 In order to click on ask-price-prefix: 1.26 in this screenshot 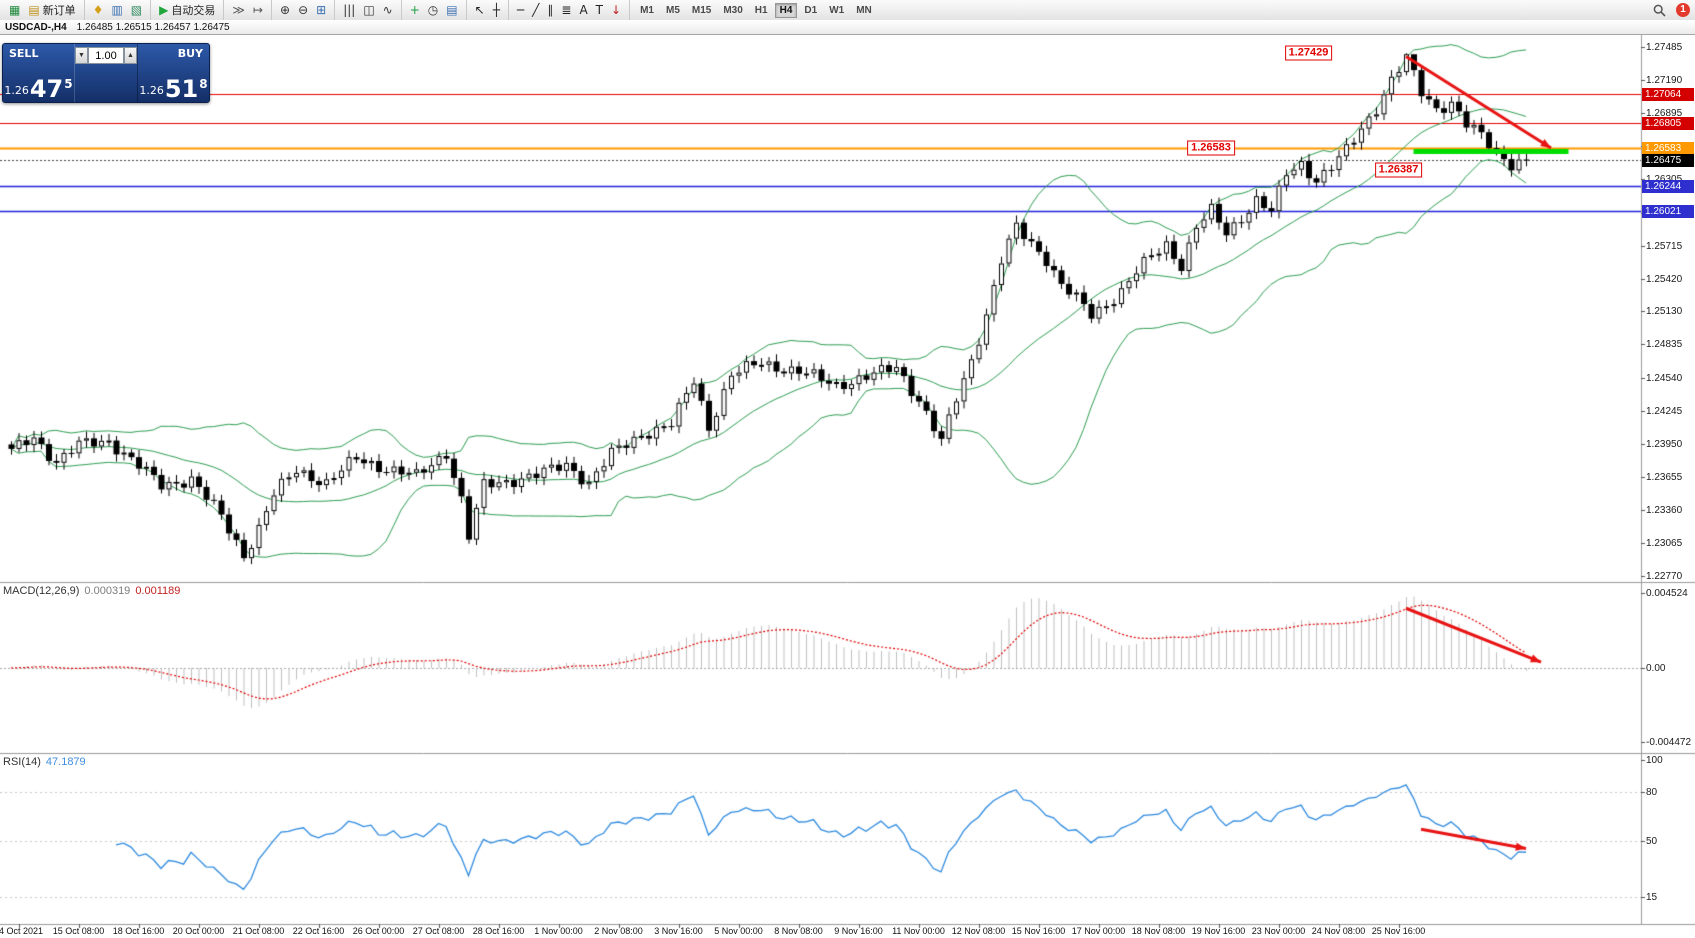, I will do `click(151, 90)`.